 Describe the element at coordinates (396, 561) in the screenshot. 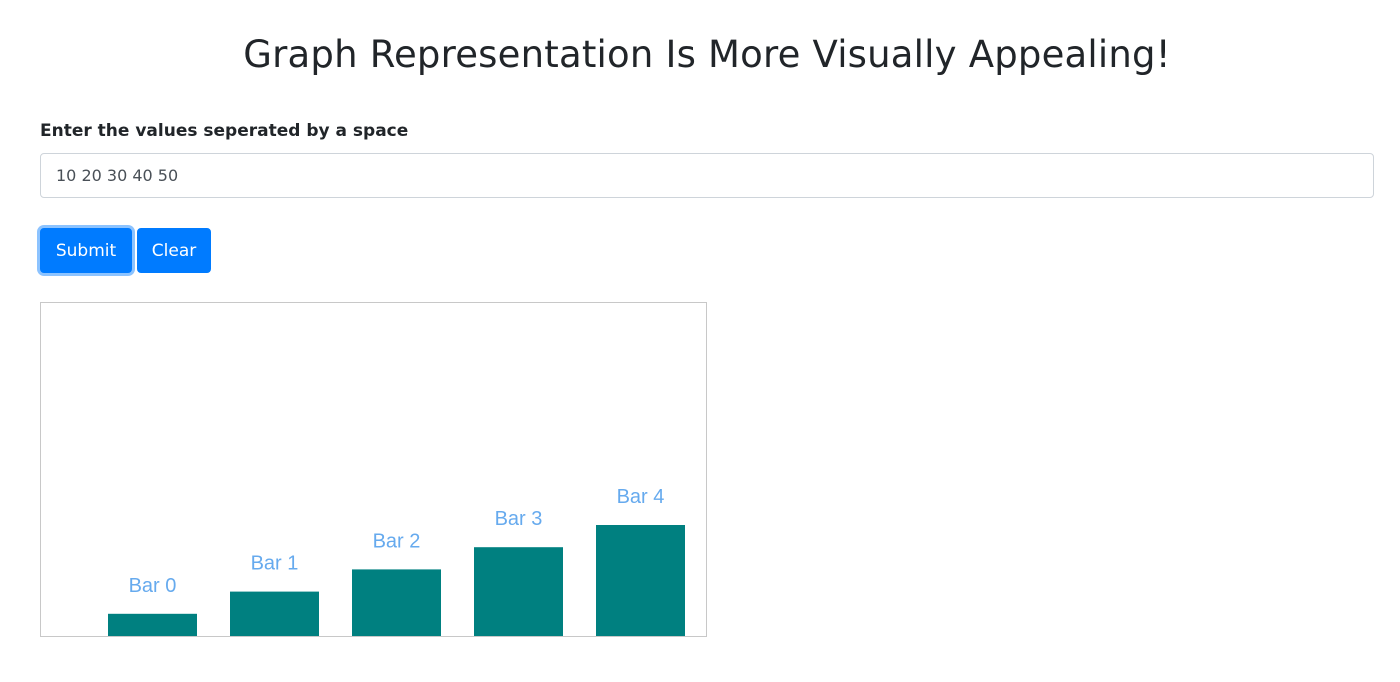

I see `bar-chart-canvas: Bar 0 Bar 1 Bar 2 Bar 3 Bar 4` at that location.